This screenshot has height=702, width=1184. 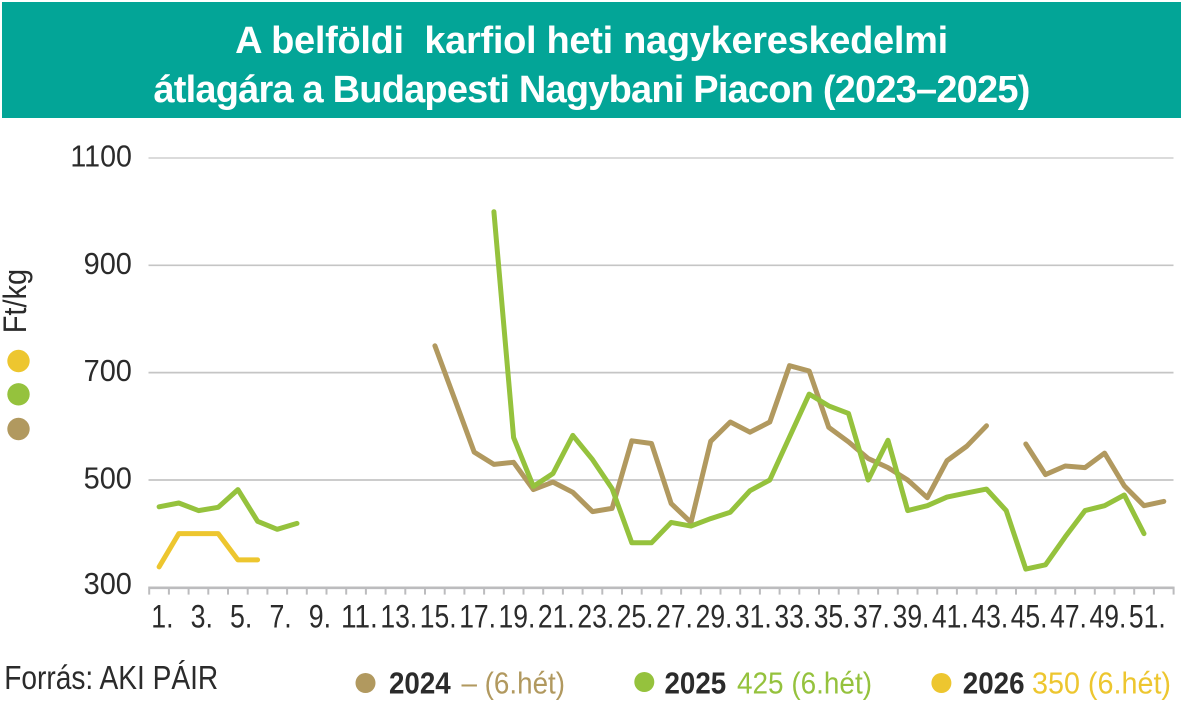 I want to click on svg-text: 47., so click(x=1068, y=616).